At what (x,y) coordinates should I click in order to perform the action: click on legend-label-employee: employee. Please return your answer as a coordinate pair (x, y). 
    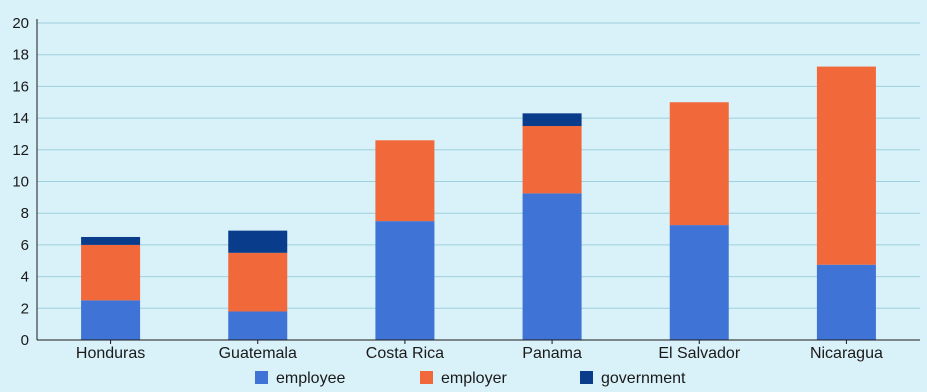
    Looking at the image, I should click on (310, 378).